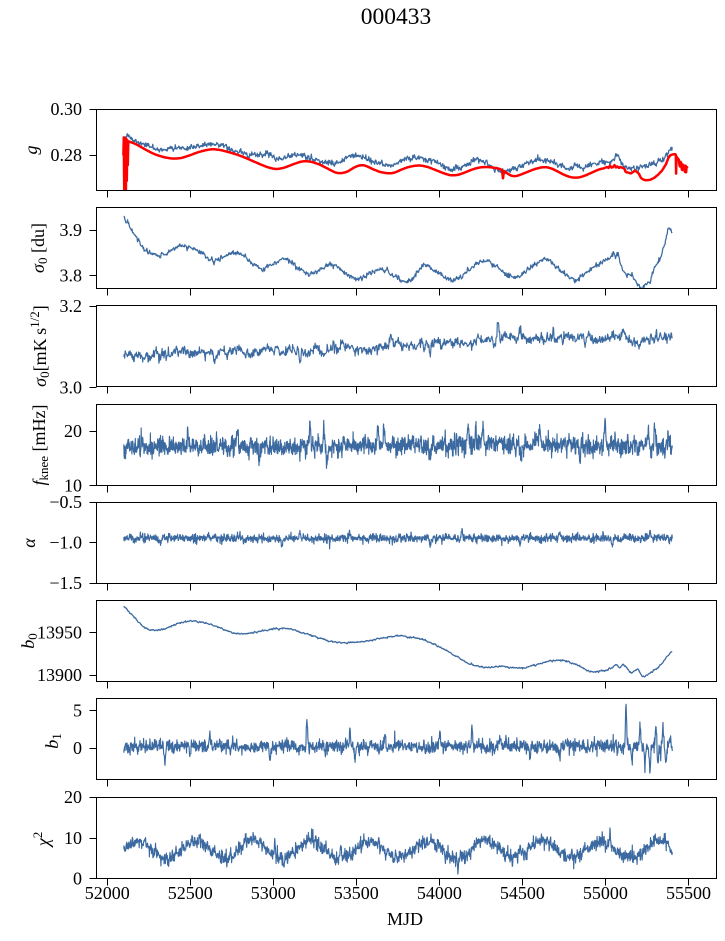 The height and width of the screenshot is (941, 725). Describe the element at coordinates (405, 919) in the screenshot. I see `svg-text: MJD` at that location.